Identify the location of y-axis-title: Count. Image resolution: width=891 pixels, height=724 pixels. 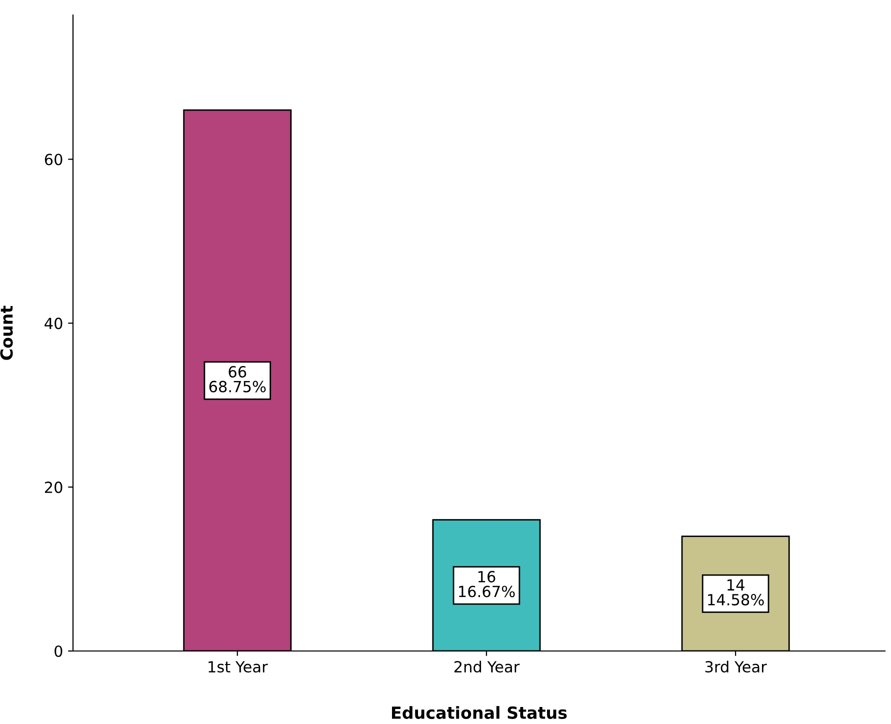
(6, 333).